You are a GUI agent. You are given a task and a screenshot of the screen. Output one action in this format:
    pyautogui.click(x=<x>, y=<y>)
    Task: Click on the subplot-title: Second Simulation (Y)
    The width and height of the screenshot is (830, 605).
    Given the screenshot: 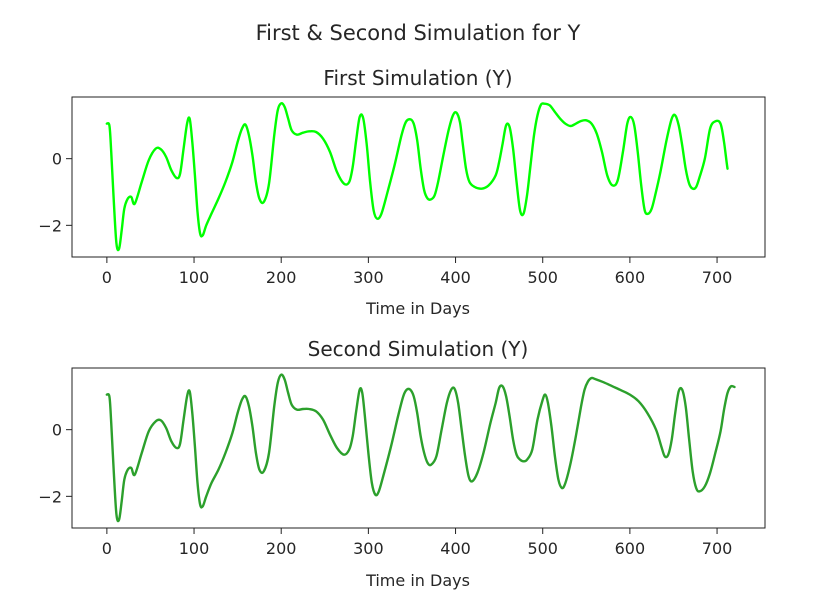 What is the action you would take?
    pyautogui.click(x=418, y=349)
    